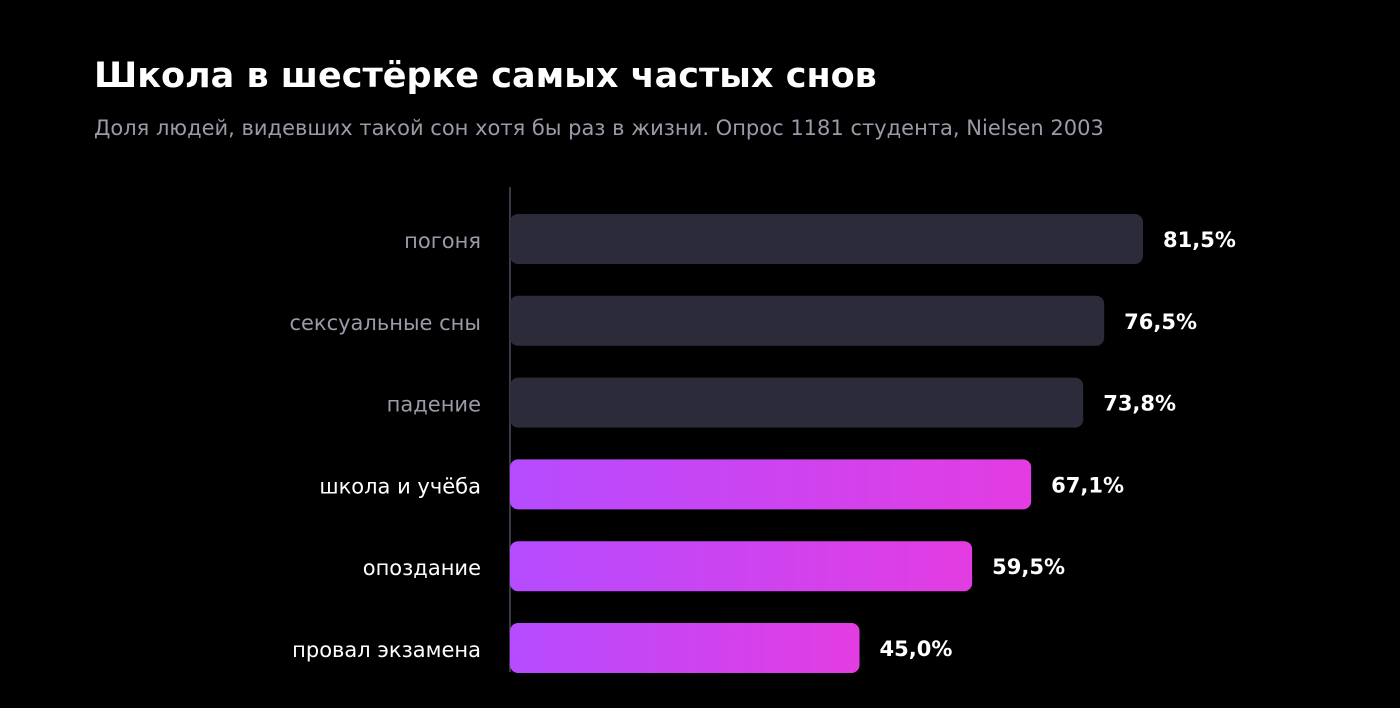 This screenshot has width=1400, height=708. What do you see at coordinates (485, 76) in the screenshot?
I see `chart-title: Школа в шестёрке самых частых снов` at bounding box center [485, 76].